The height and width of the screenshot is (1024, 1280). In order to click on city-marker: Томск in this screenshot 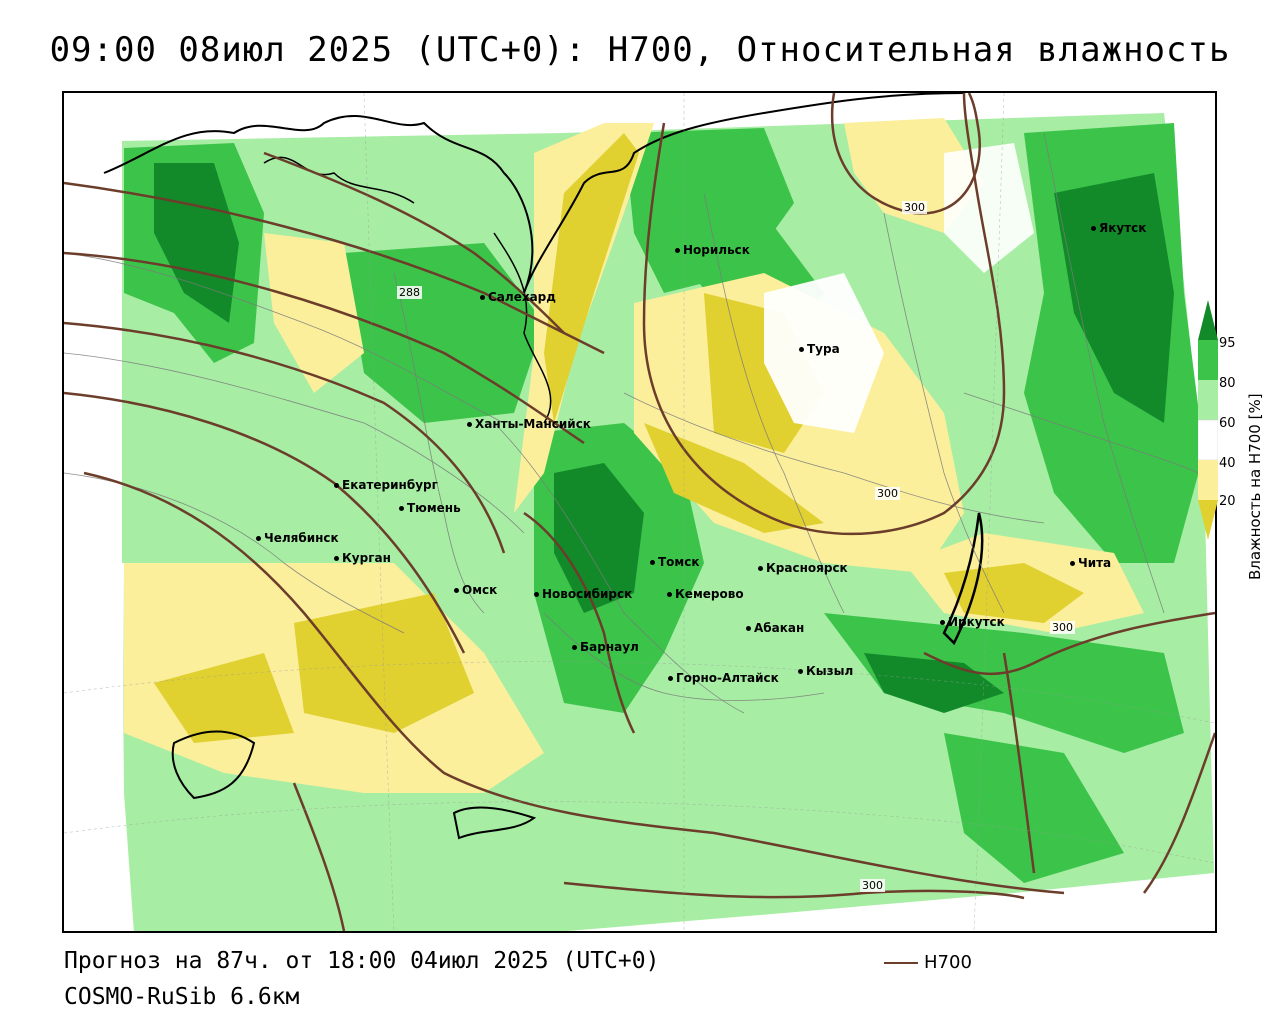, I will do `click(675, 562)`.